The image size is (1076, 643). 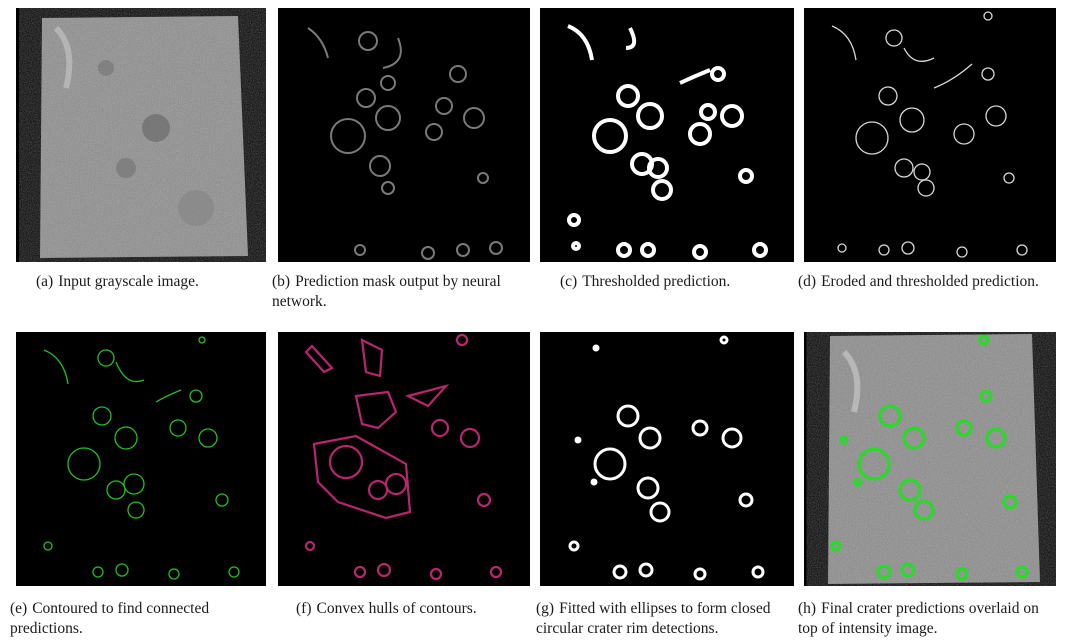 I want to click on fitted-ellipses-image, so click(x=666, y=458).